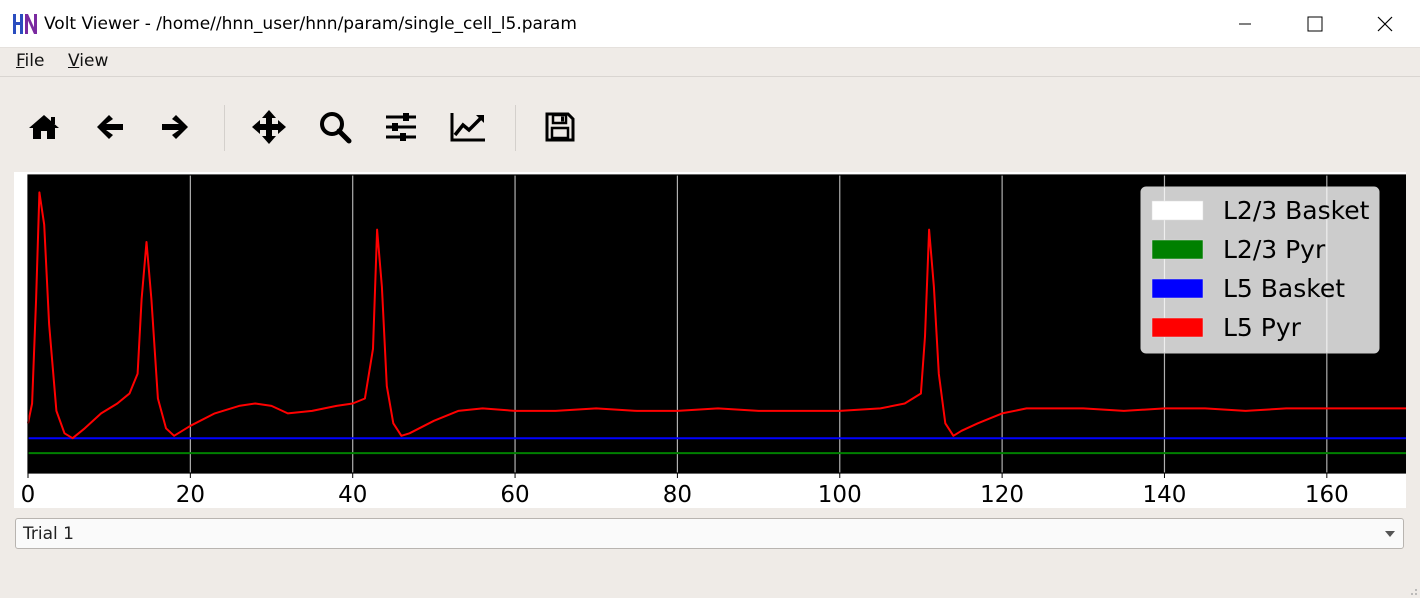 The height and width of the screenshot is (598, 1420). Describe the element at coordinates (514, 495) in the screenshot. I see `x-tick-label: 60` at that location.